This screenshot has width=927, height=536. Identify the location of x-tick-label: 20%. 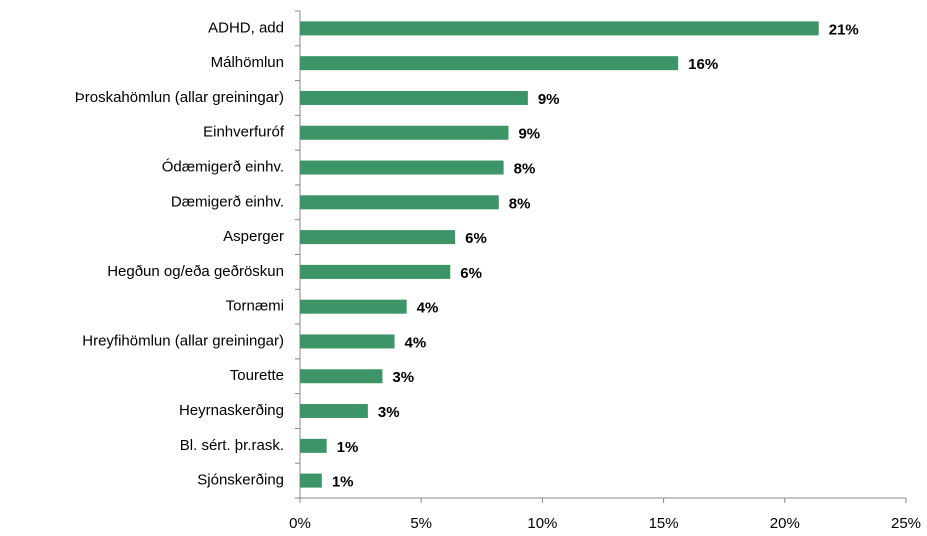
(785, 523).